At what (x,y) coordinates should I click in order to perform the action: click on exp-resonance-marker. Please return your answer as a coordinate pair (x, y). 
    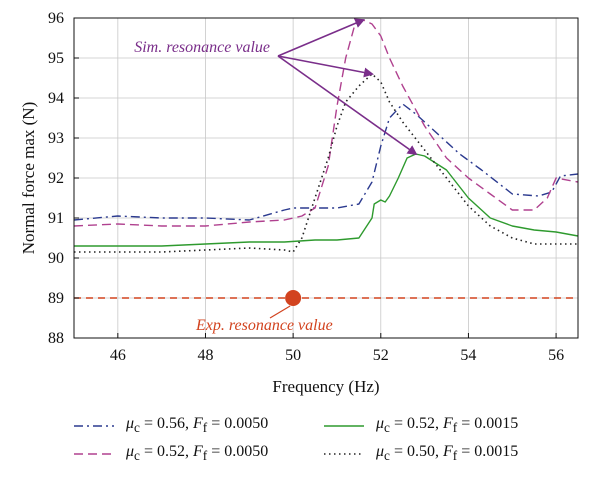
    Looking at the image, I should click on (293, 298).